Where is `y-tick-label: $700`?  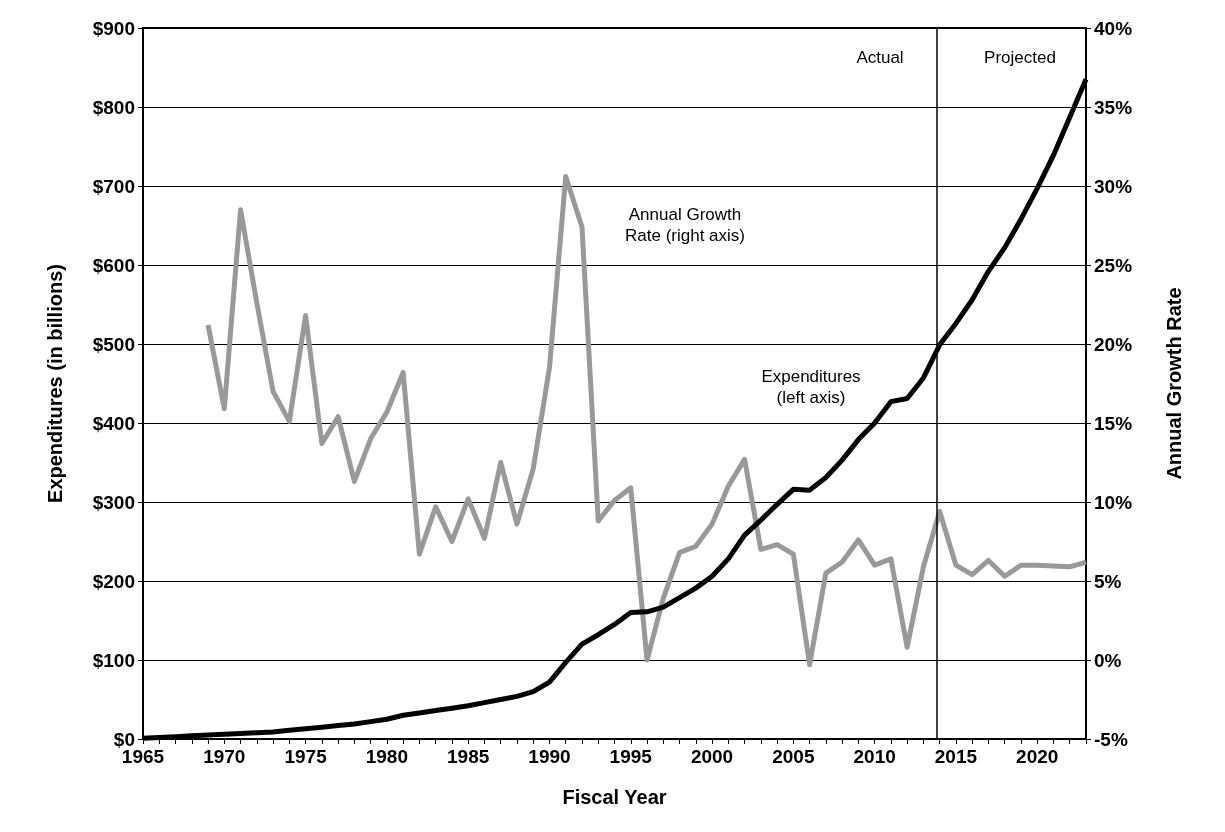
y-tick-label: $700 is located at coordinates (113, 186).